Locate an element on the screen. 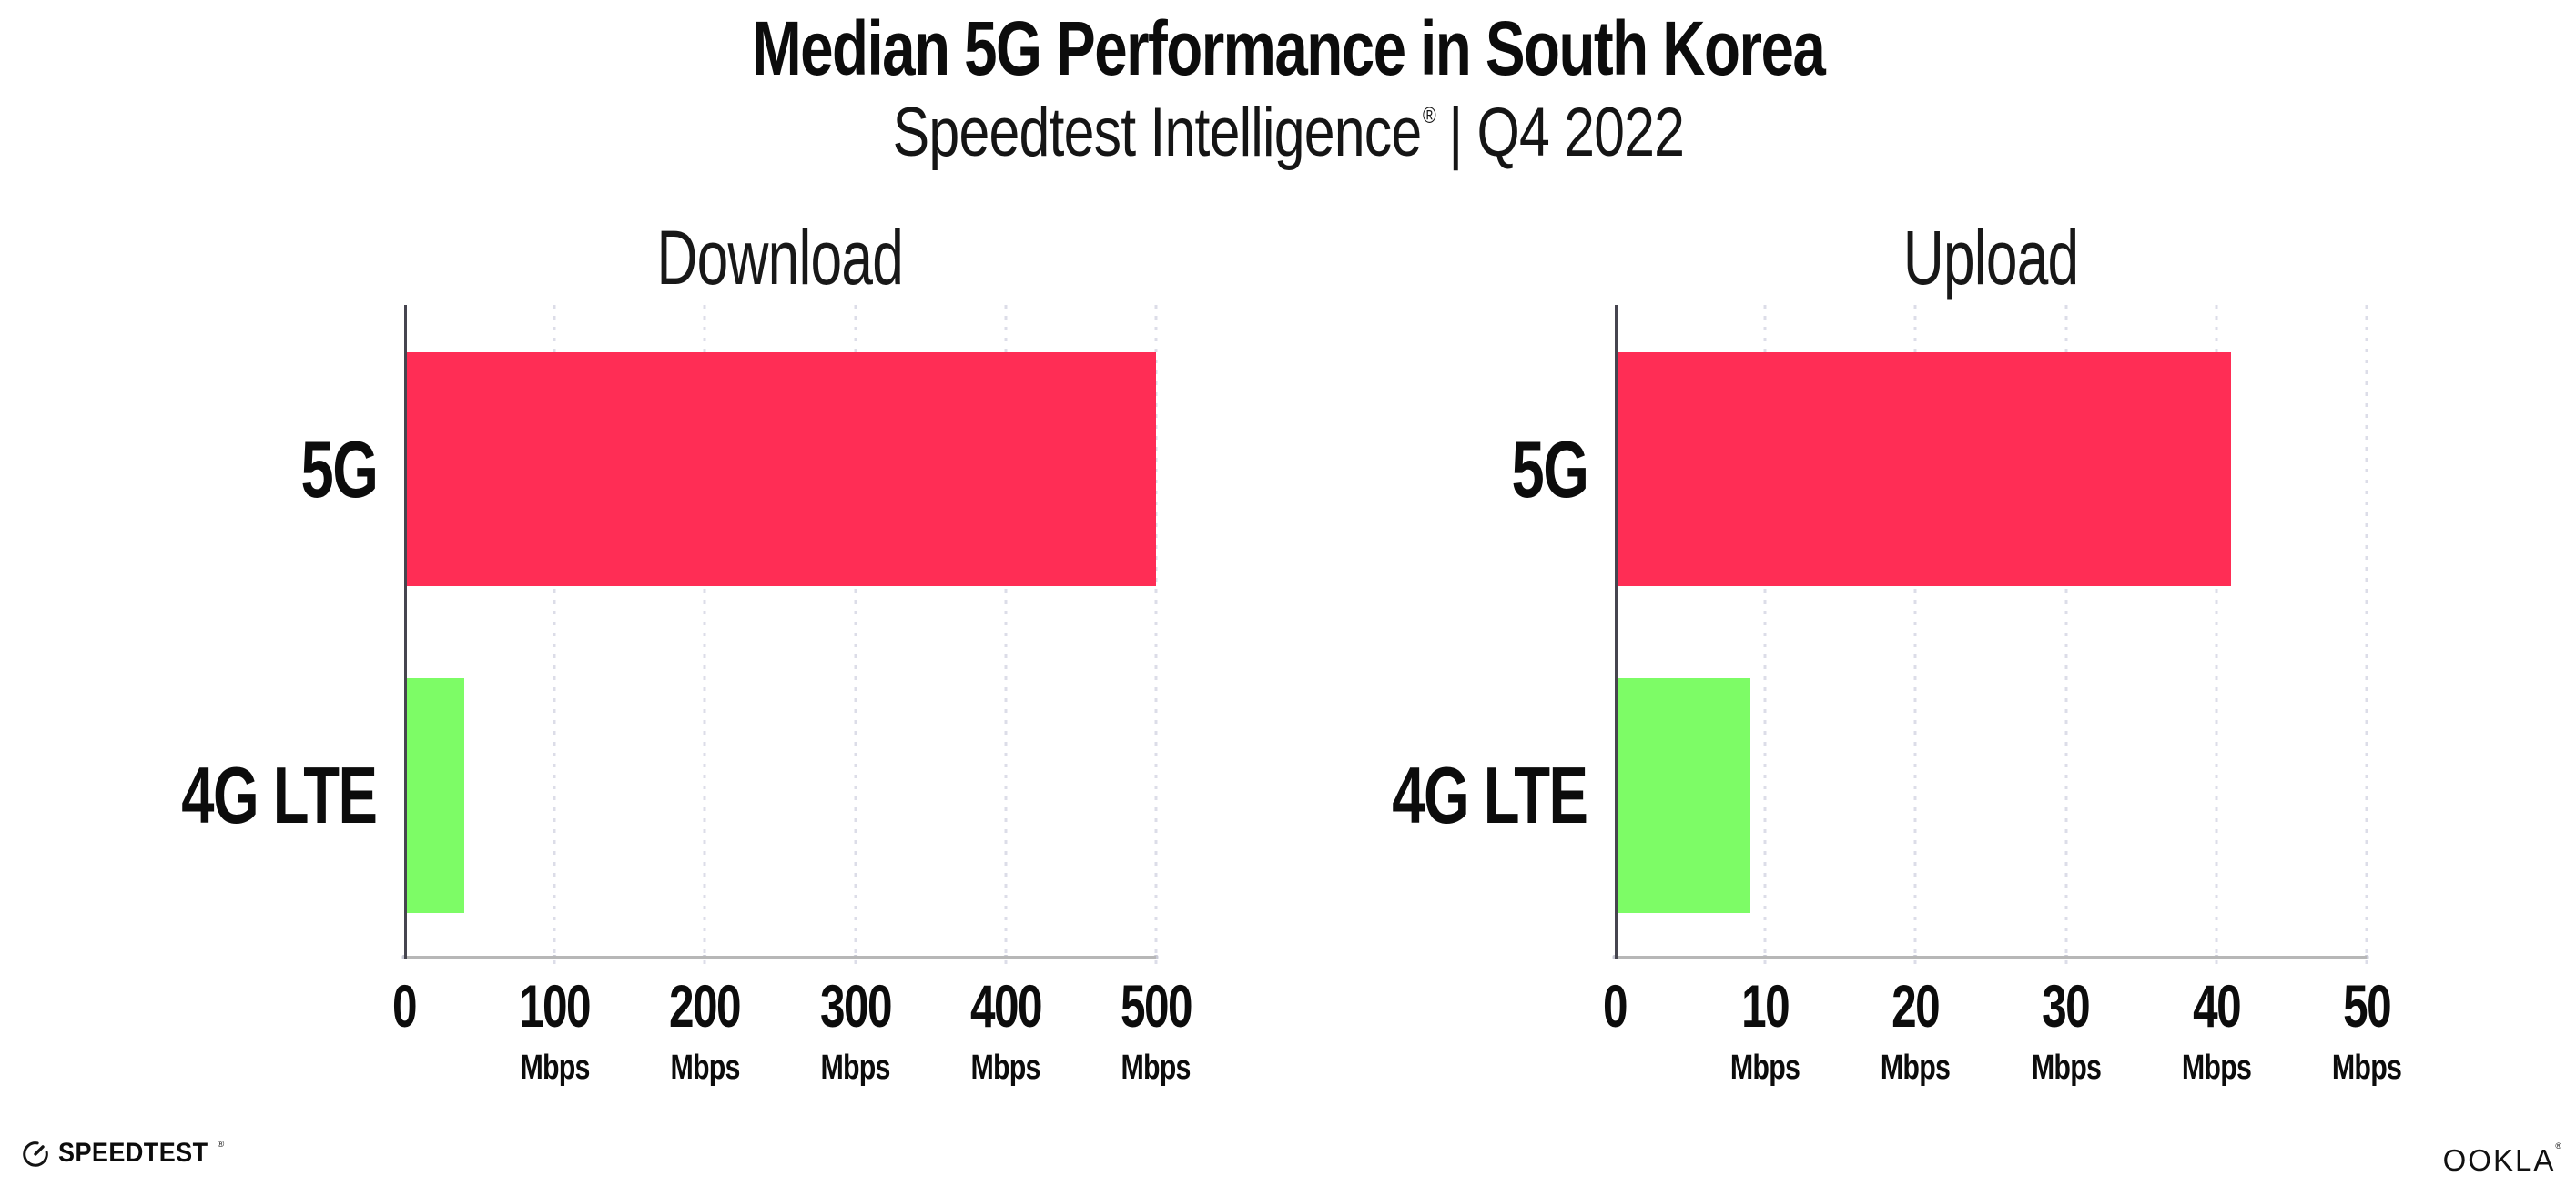  bar-5g-download is located at coordinates (781, 469).